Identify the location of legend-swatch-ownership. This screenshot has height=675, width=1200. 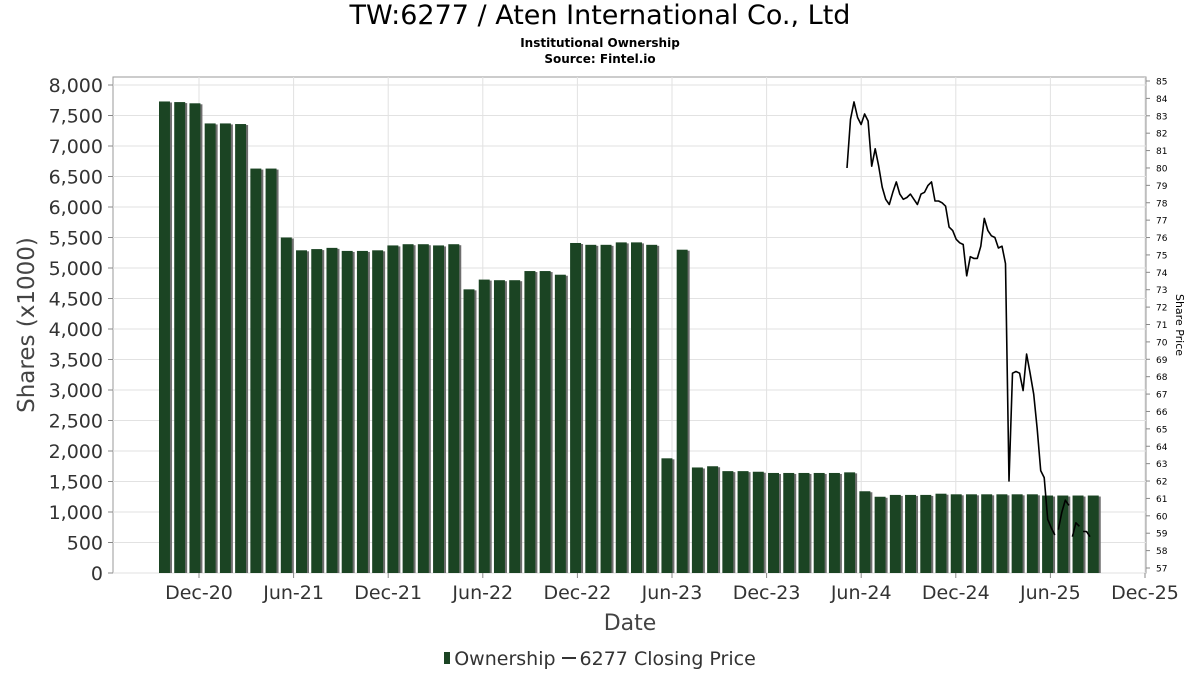
(447, 658).